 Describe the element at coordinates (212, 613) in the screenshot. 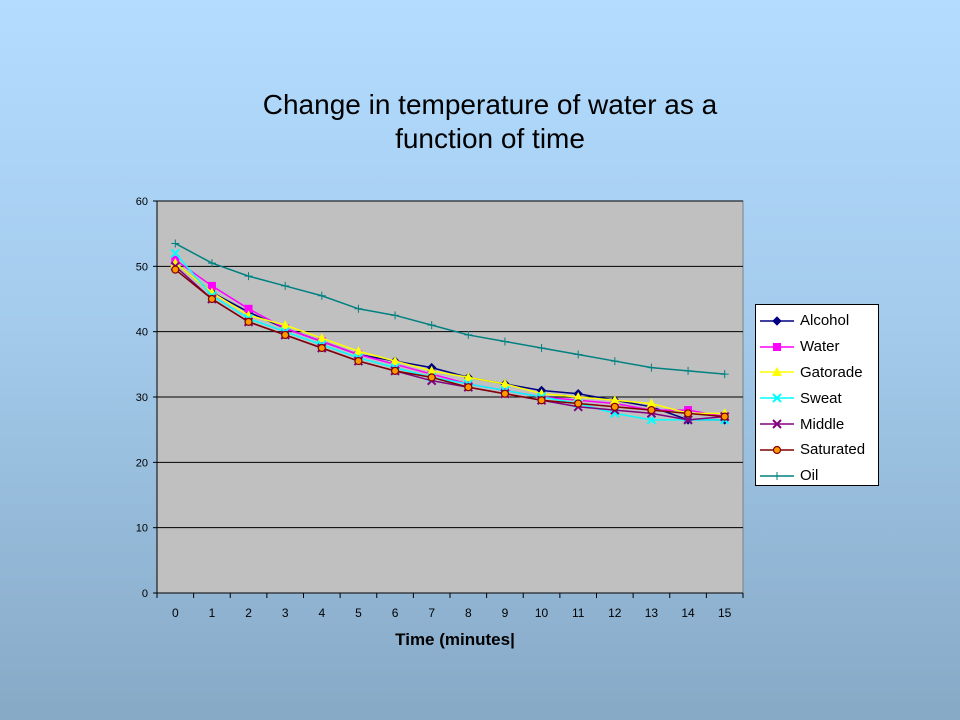

I see `x-tick-label: 1` at that location.